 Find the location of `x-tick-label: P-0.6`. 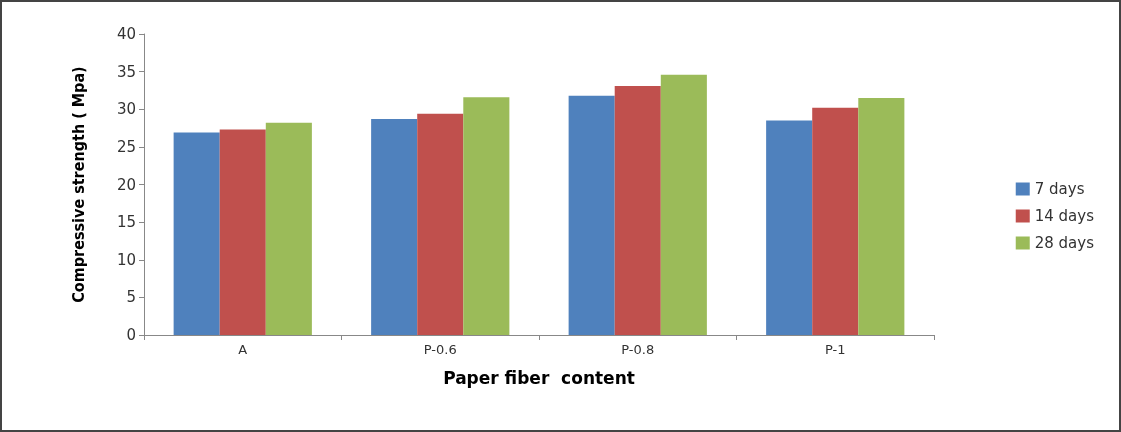

x-tick-label: P-0.6 is located at coordinates (440, 349).